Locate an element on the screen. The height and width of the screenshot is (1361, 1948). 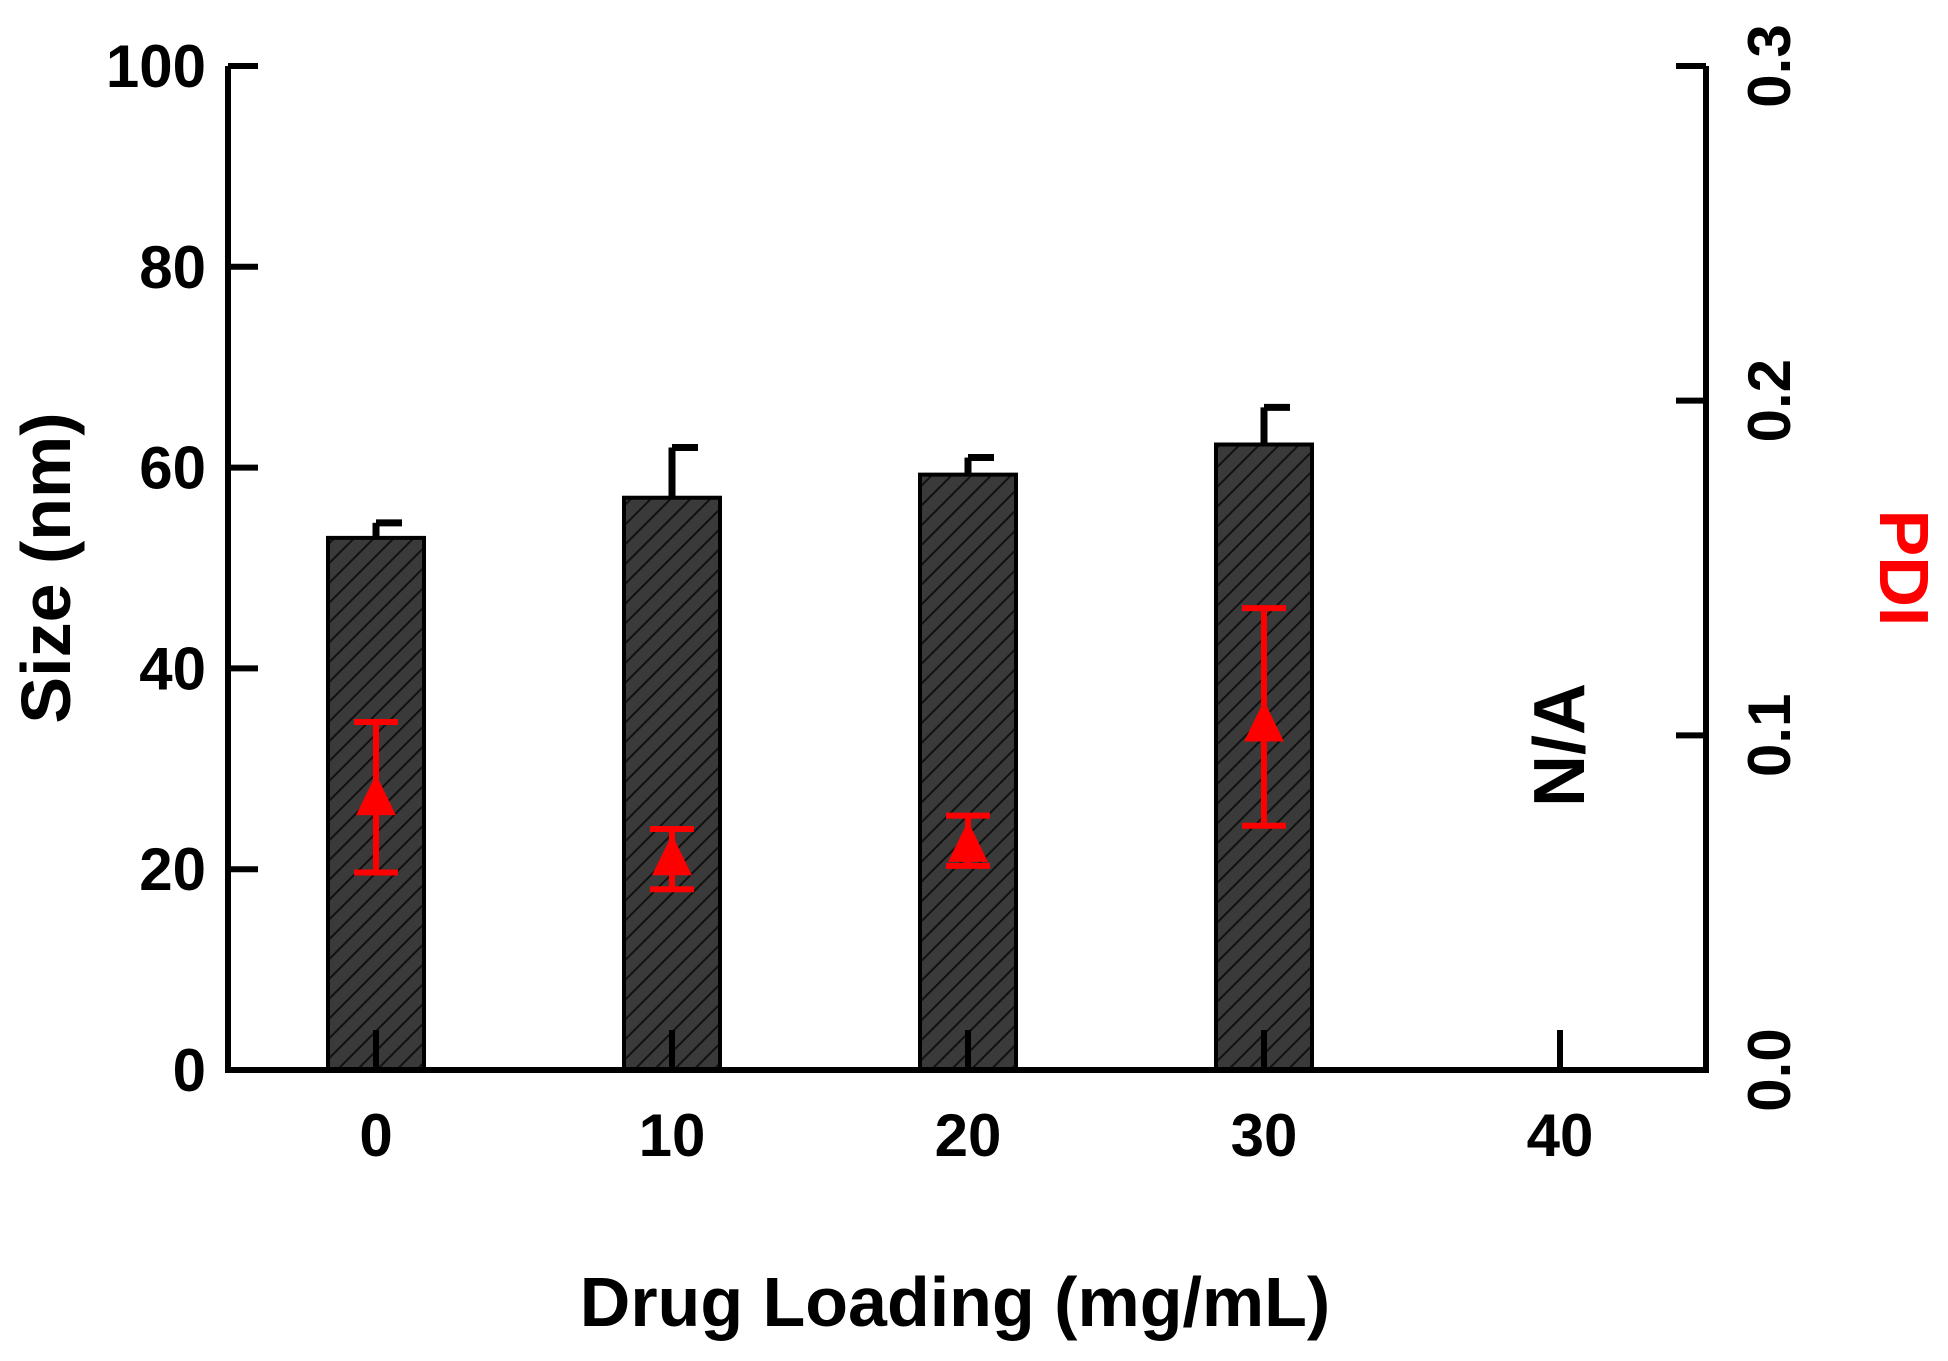
y-left-tick-label: 100 is located at coordinates (156, 66).